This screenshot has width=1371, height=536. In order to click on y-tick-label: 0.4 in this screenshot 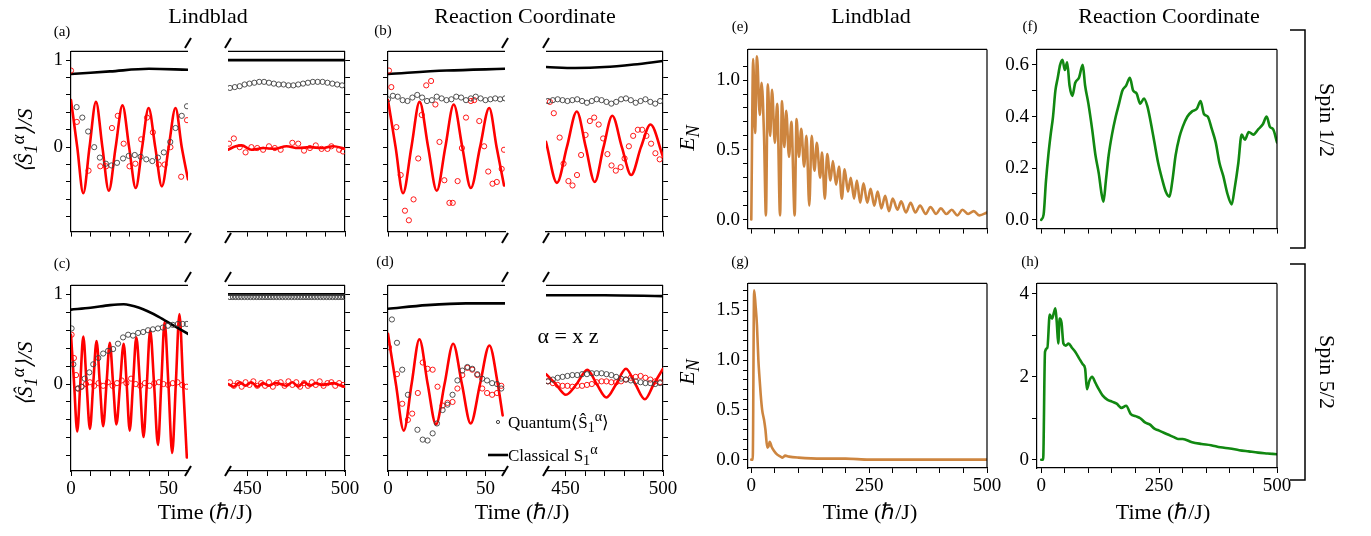, I will do `click(1017, 115)`.